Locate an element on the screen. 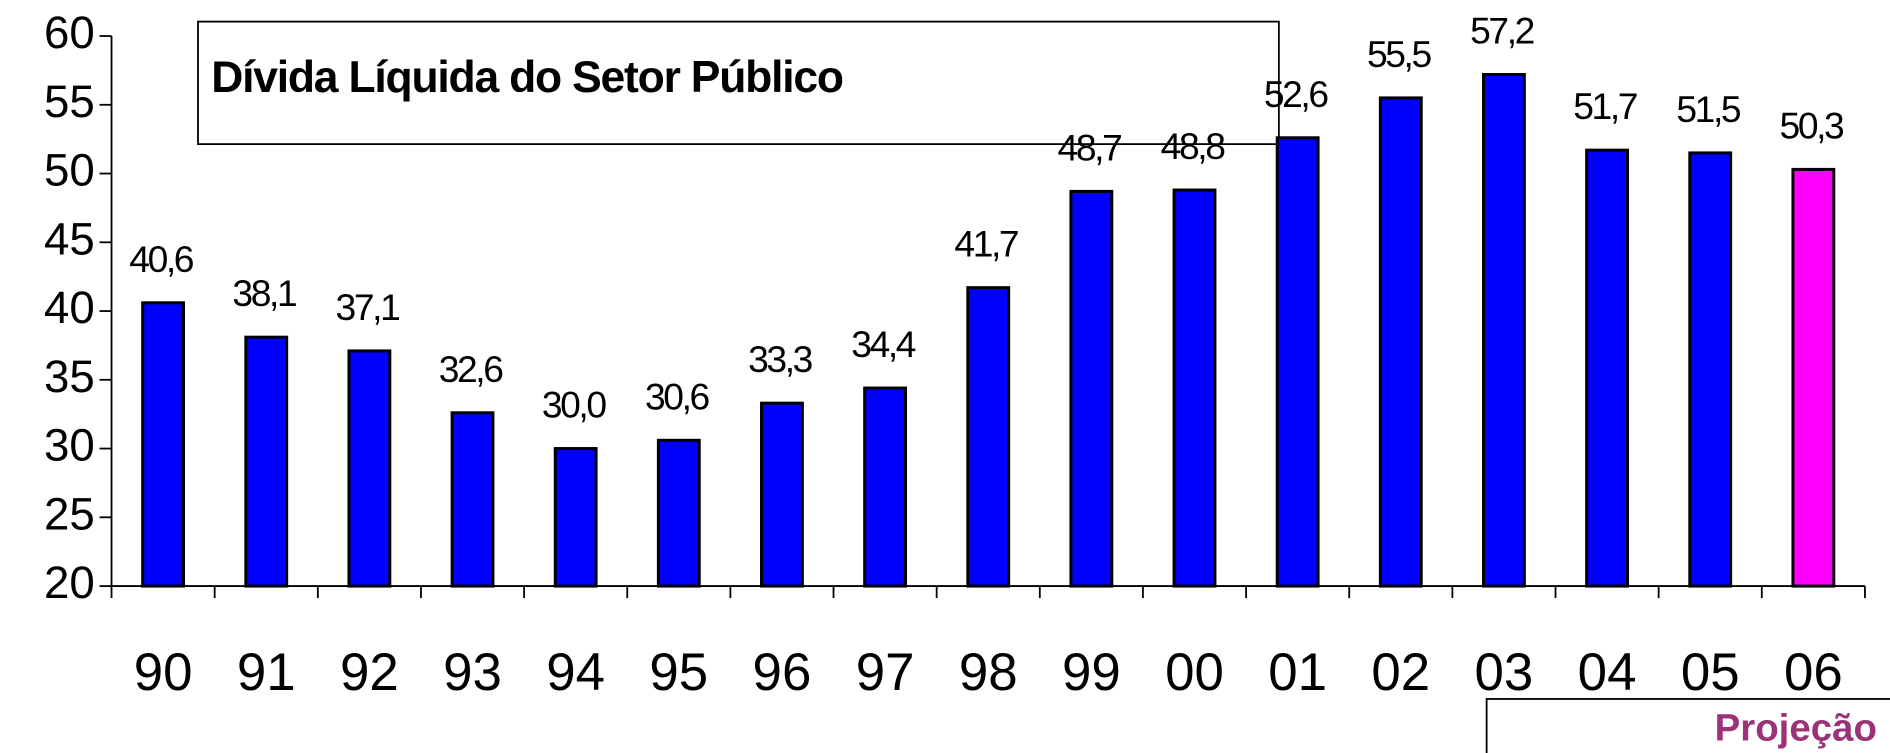 The width and height of the screenshot is (1890, 753). x-tick-label: 92 is located at coordinates (369, 672).